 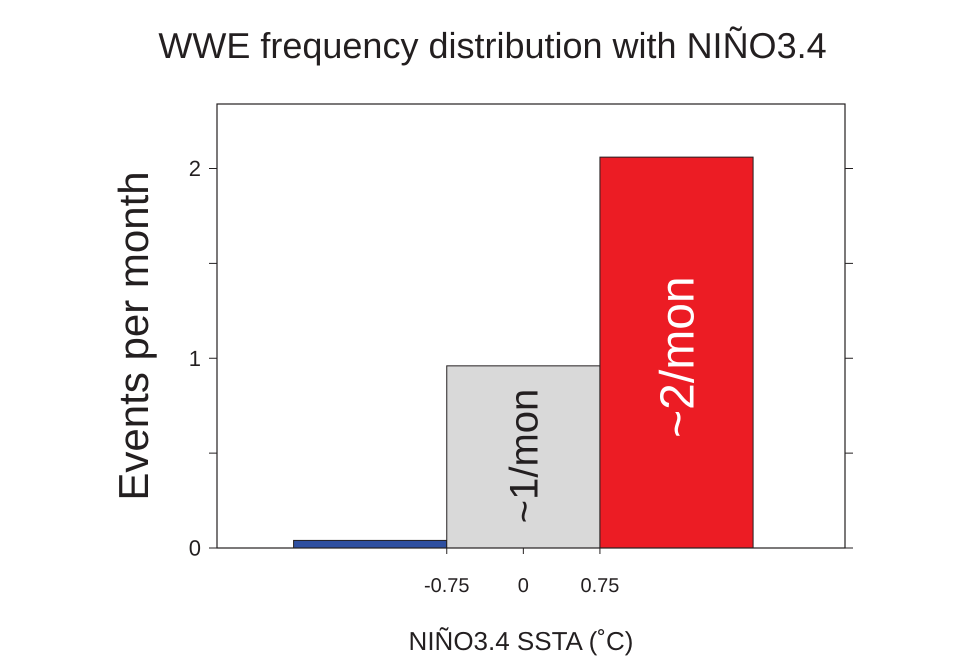 I want to click on y-axis-title: Events per month, so click(x=133, y=336).